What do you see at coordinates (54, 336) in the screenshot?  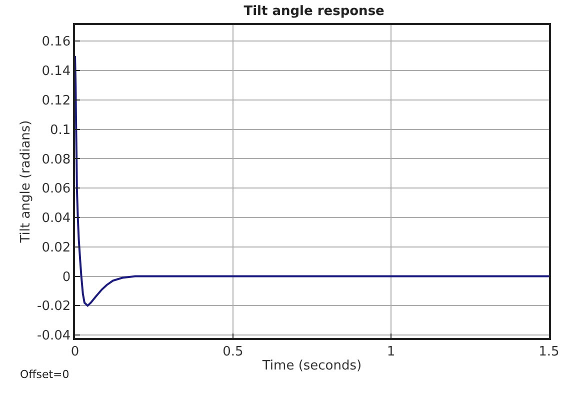 I see `y-tick-label: -0.04` at bounding box center [54, 336].